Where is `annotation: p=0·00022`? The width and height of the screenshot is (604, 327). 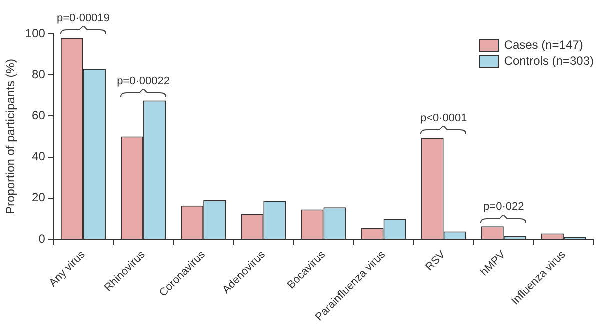
annotation: p=0·00022 is located at coordinates (143, 81).